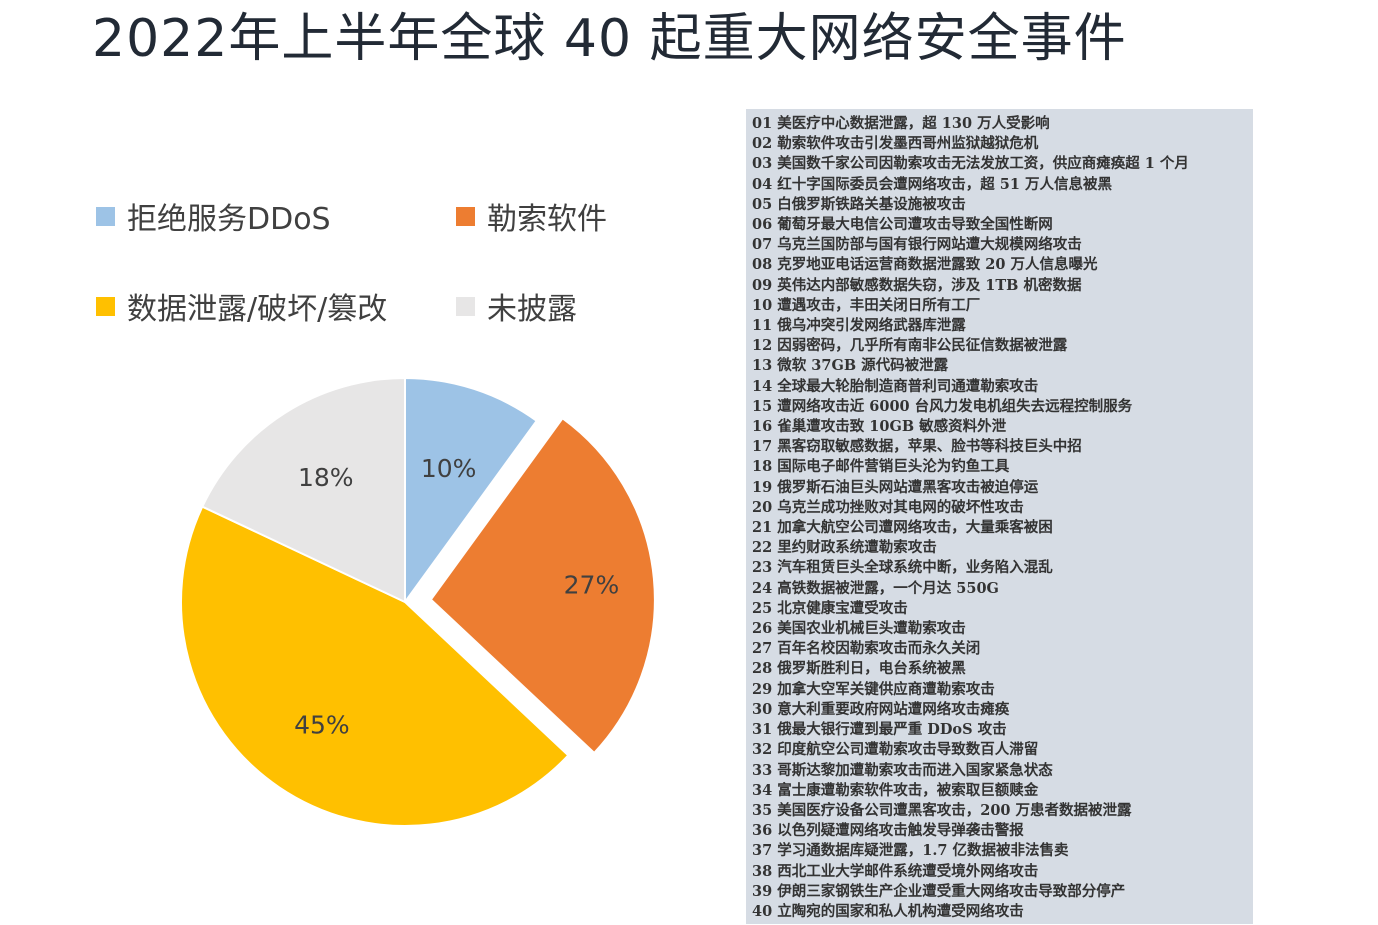  Describe the element at coordinates (970, 164) in the screenshot. I see `event-item: 03 美国数千家公司因勒索攻击无法发放工资，供应商瘫痪超 1 个月` at that location.